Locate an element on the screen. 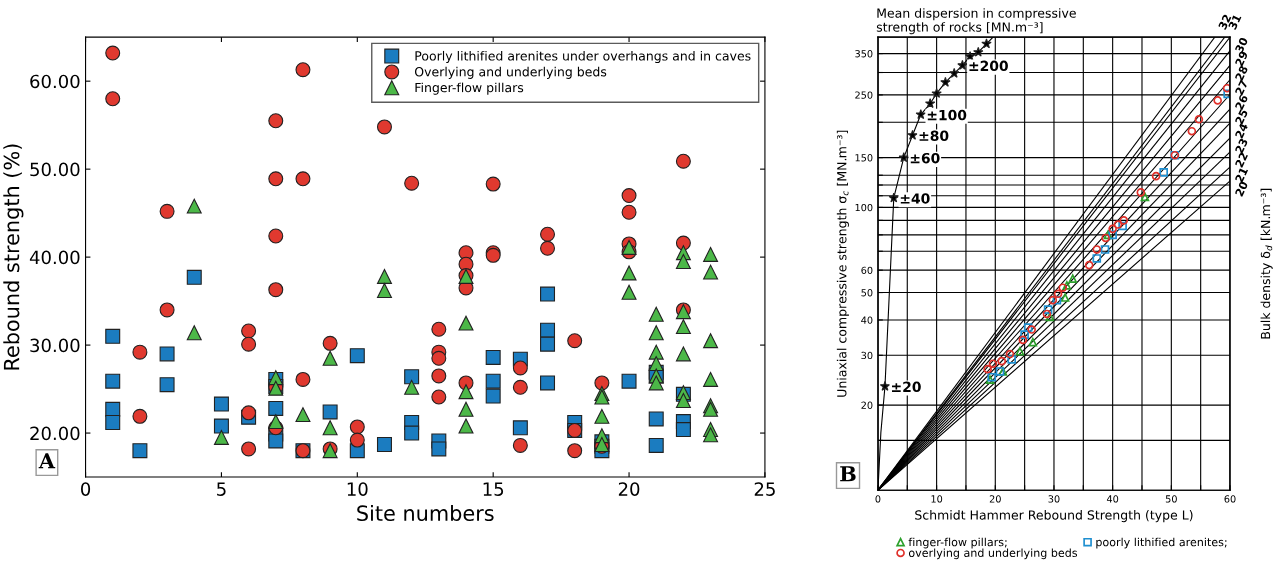 The image size is (1277, 572). x-tick-label: 60 is located at coordinates (1230, 499).